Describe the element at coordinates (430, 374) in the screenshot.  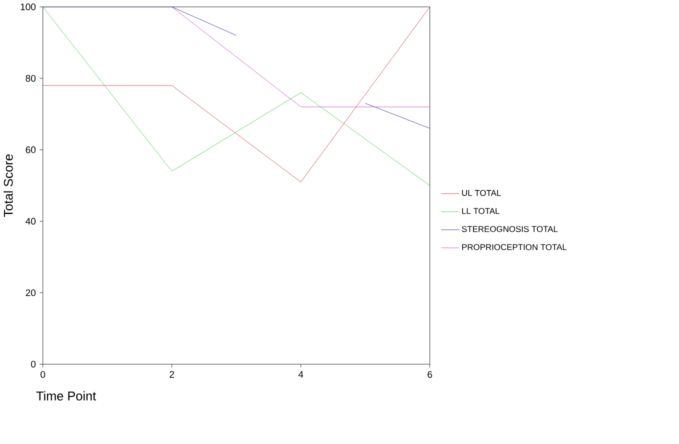
I see `x-tick-label: 6` at that location.